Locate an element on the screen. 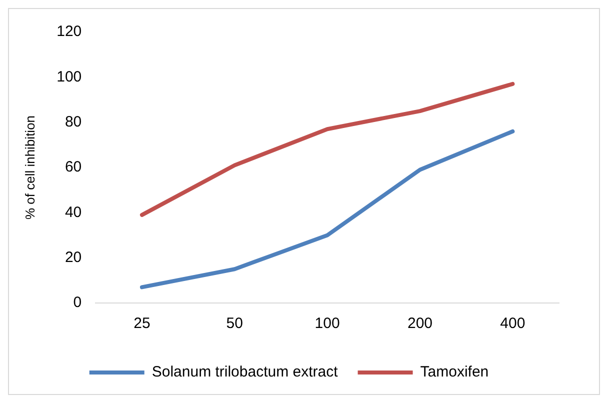  x-tick-label: 200 is located at coordinates (420, 323).